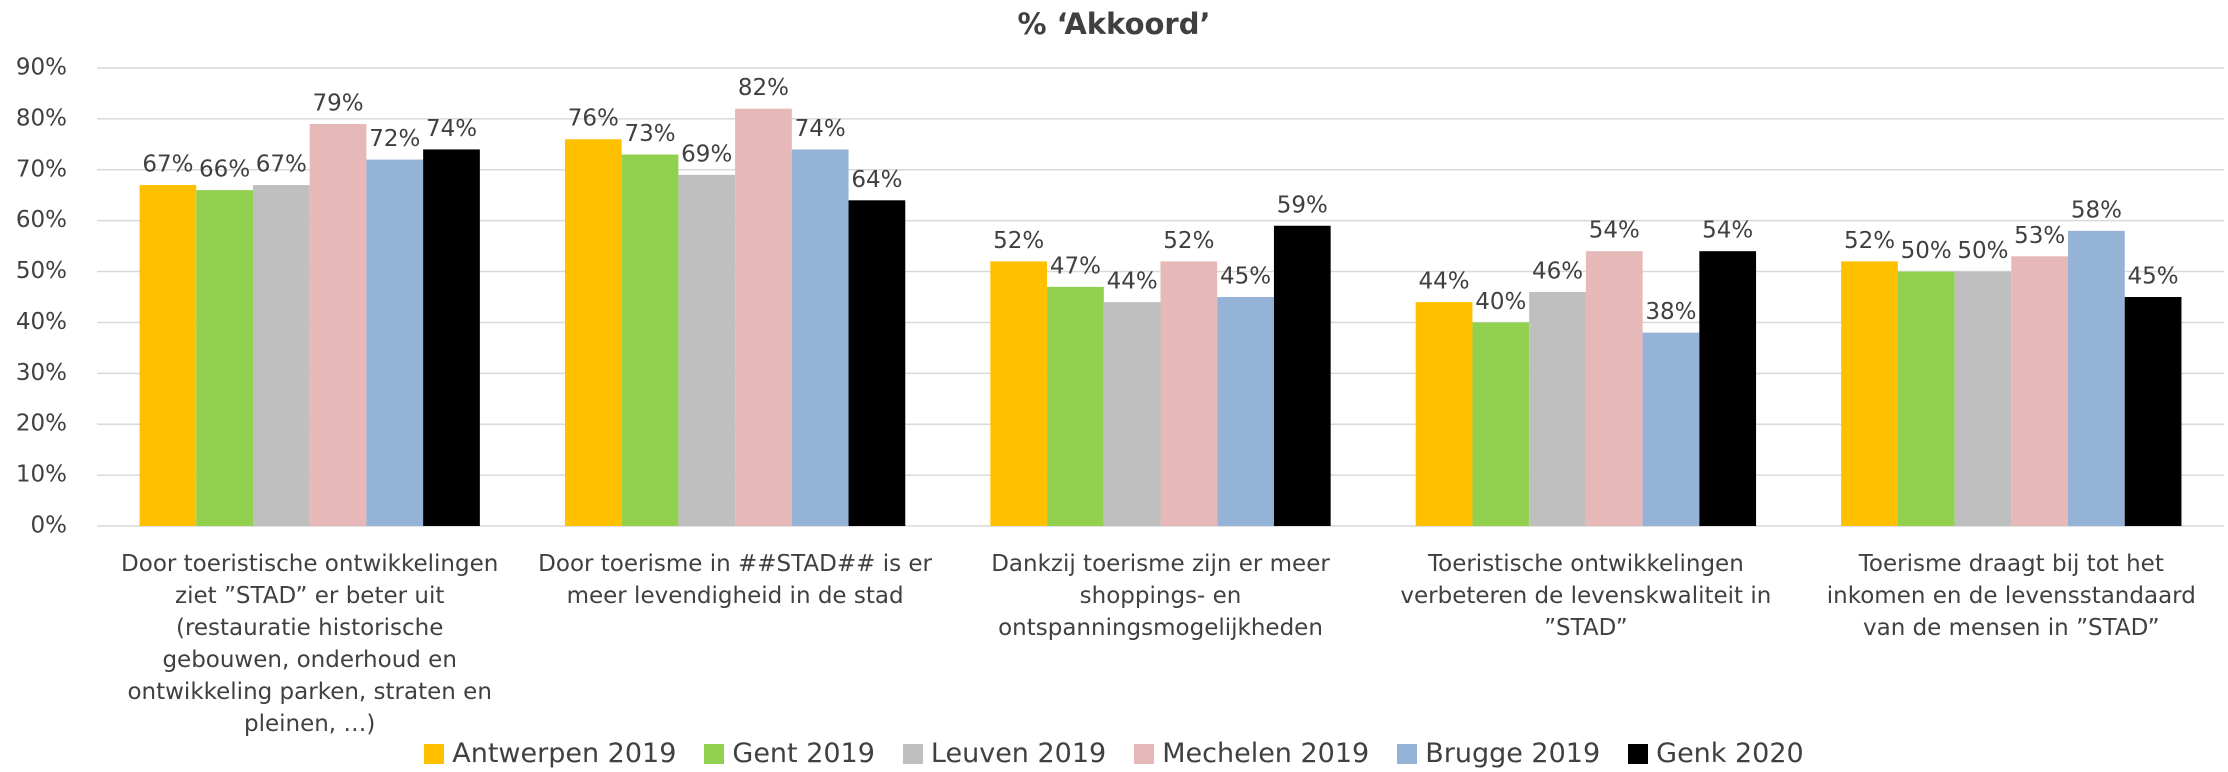 This screenshot has height=772, width=2228. I want to click on y-tick-label: 90%, so click(41, 68).